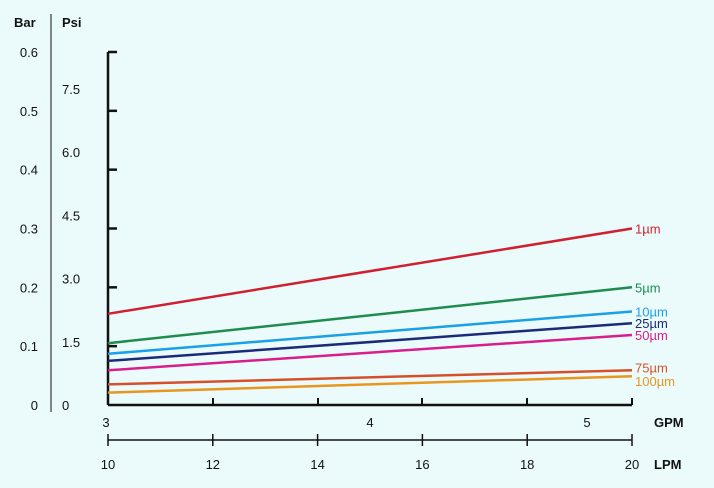 The width and height of the screenshot is (714, 488). Describe the element at coordinates (651, 335) in the screenshot. I see `series-label: 50µm` at that location.